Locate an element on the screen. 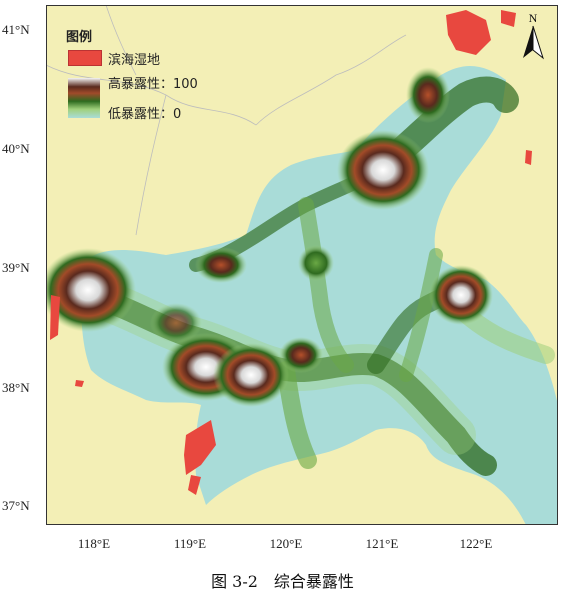  lon-tick-118: 118°E is located at coordinates (94, 543).